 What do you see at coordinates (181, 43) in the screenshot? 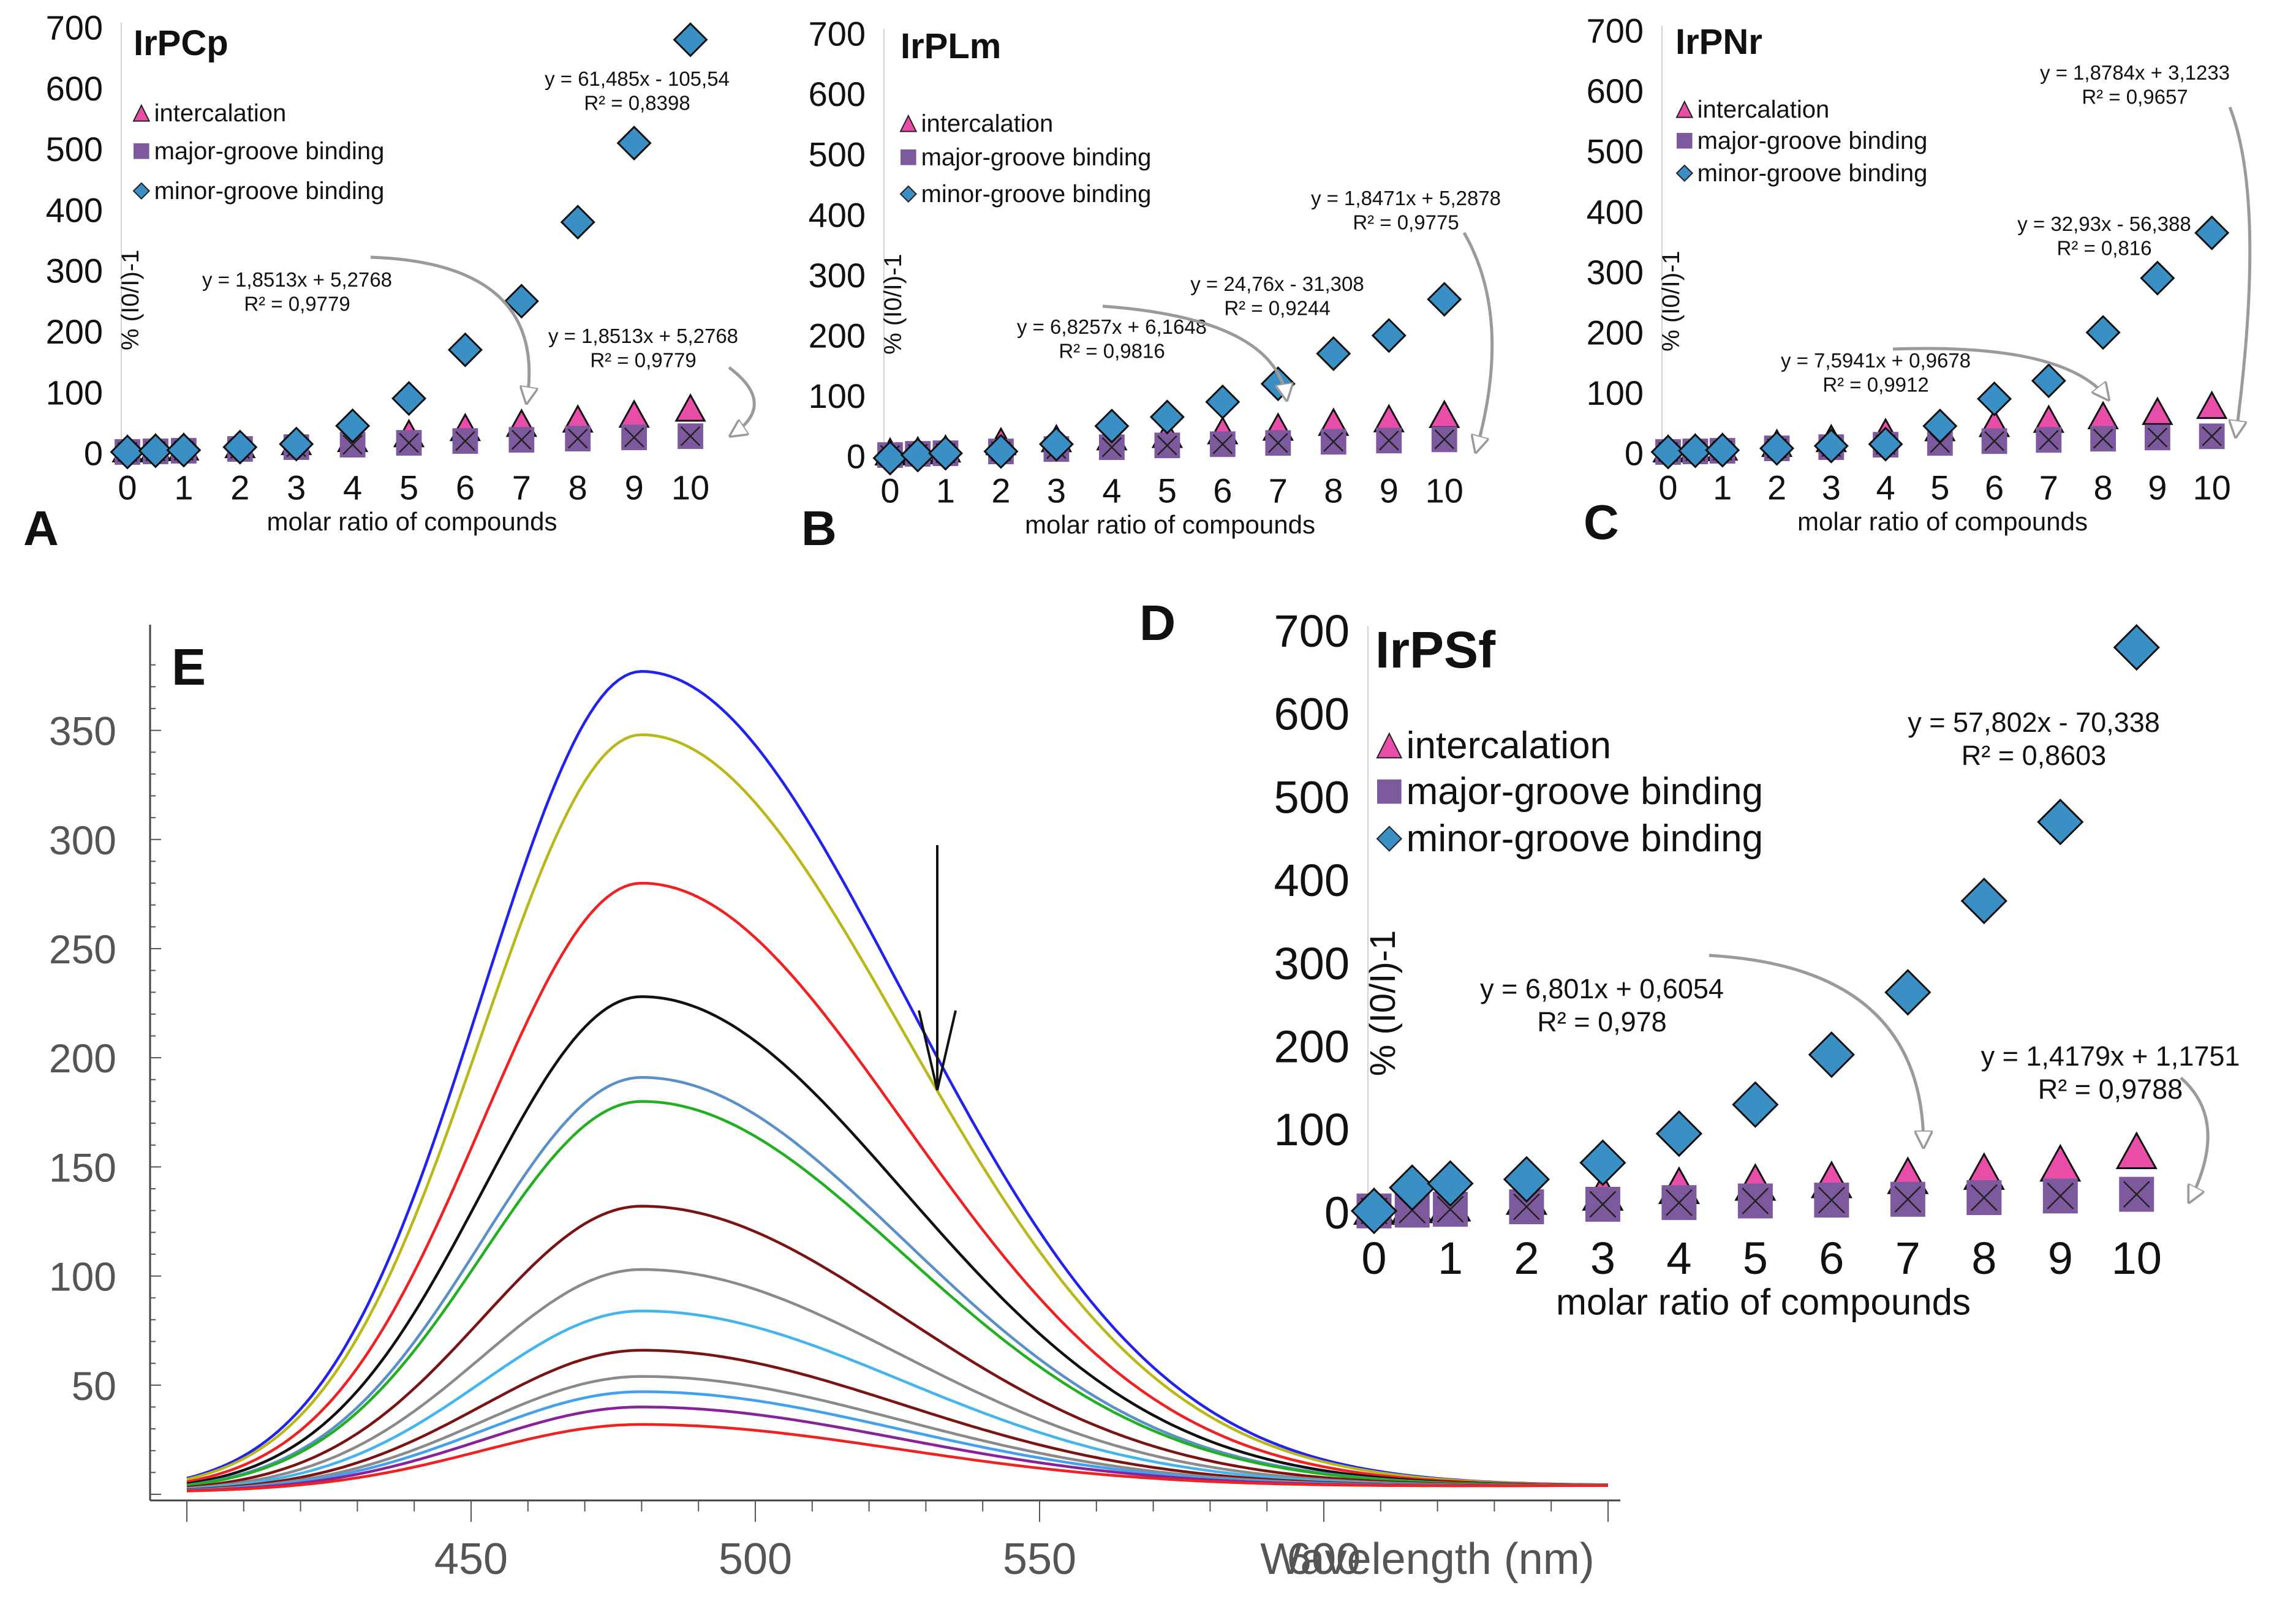
I see `panel-title: IrPCp` at bounding box center [181, 43].